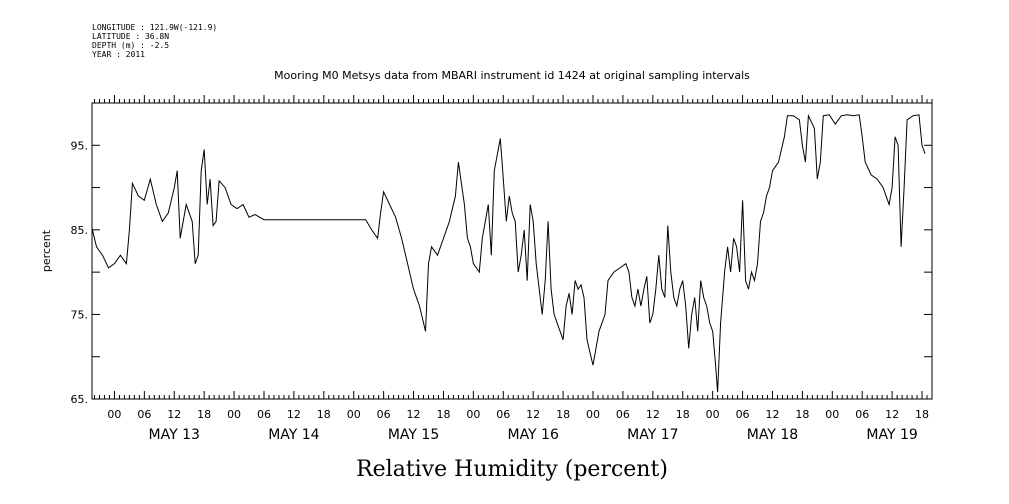 The width and height of the screenshot is (1009, 504). Describe the element at coordinates (130, 45) in the screenshot. I see `depth-text: DEPTH (m) : -2.5` at that location.